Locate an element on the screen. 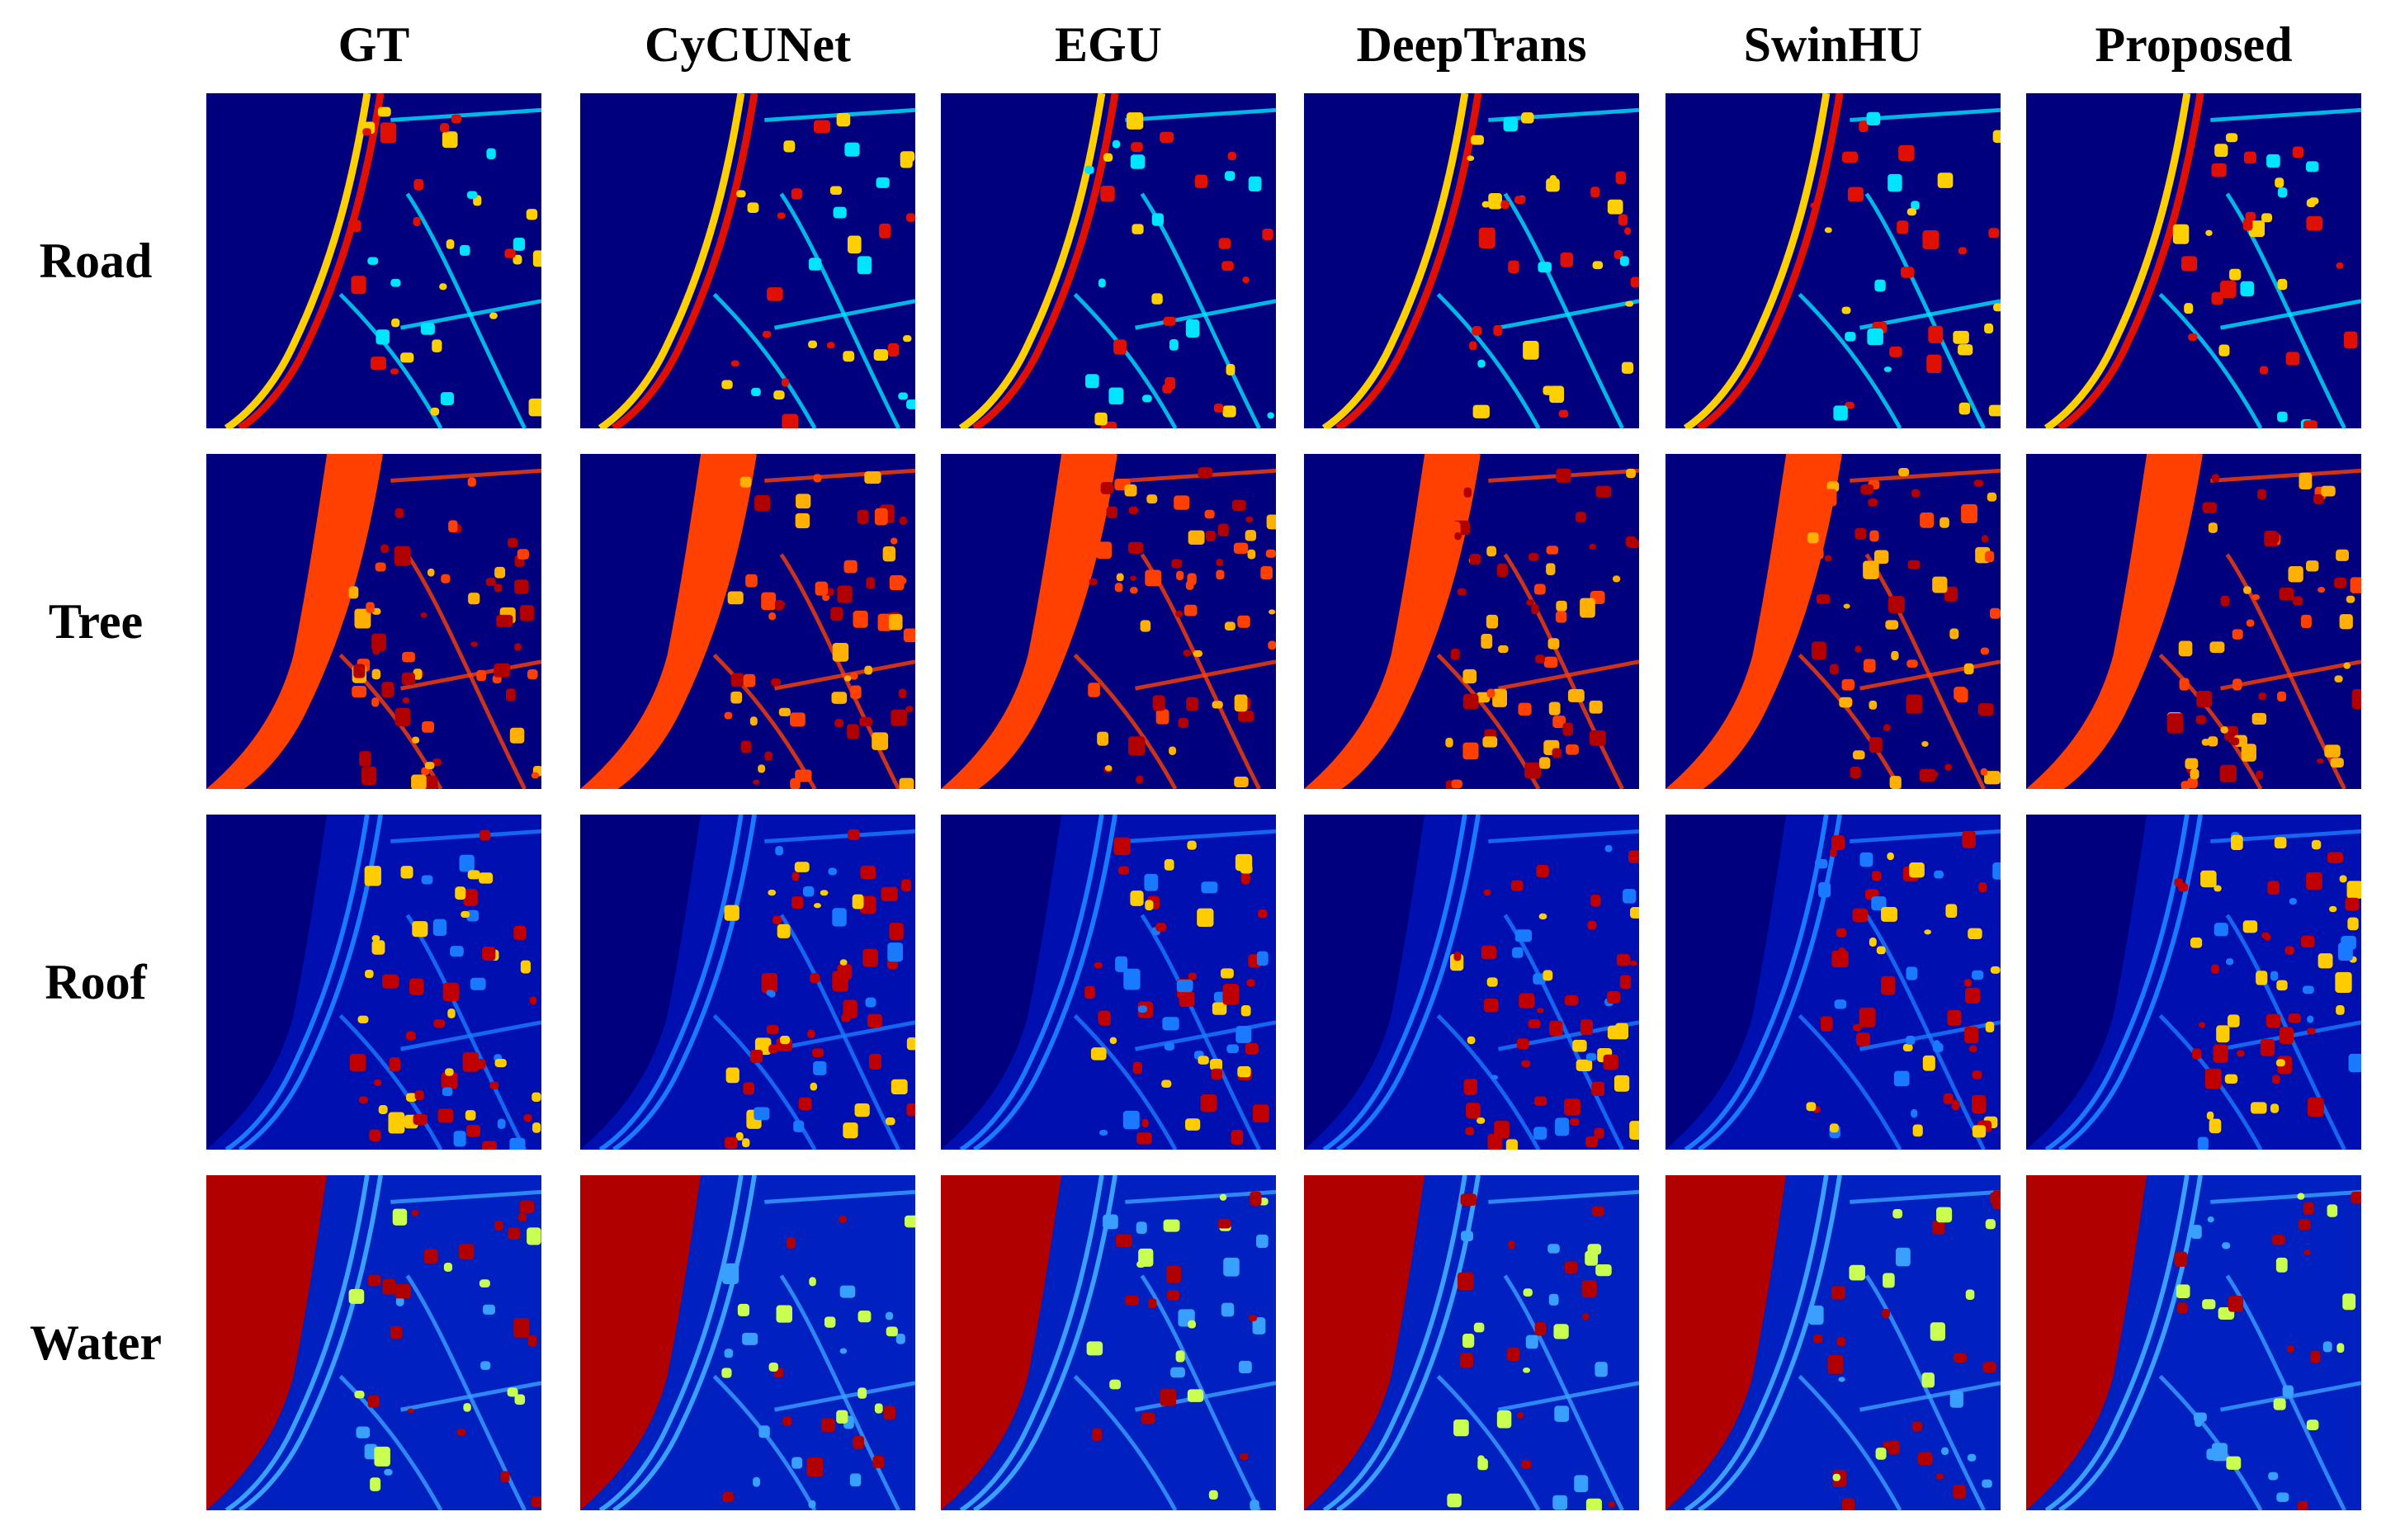  abundance-map-tree-deeptrans is located at coordinates (1471, 621).